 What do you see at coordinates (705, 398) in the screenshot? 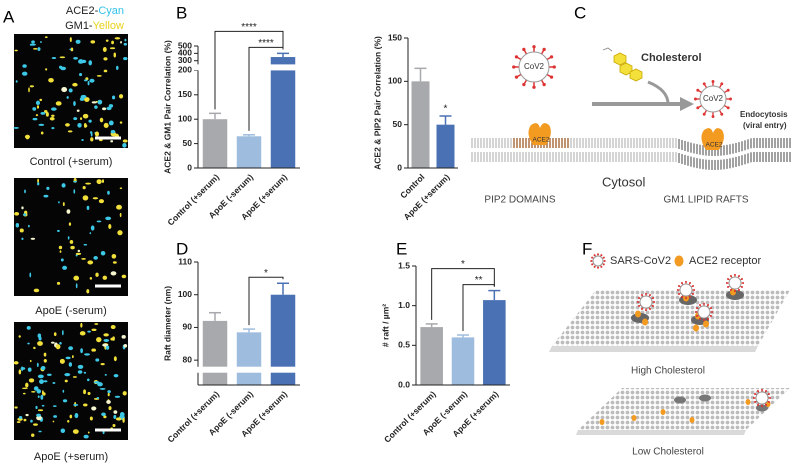
I see `raft` at bounding box center [705, 398].